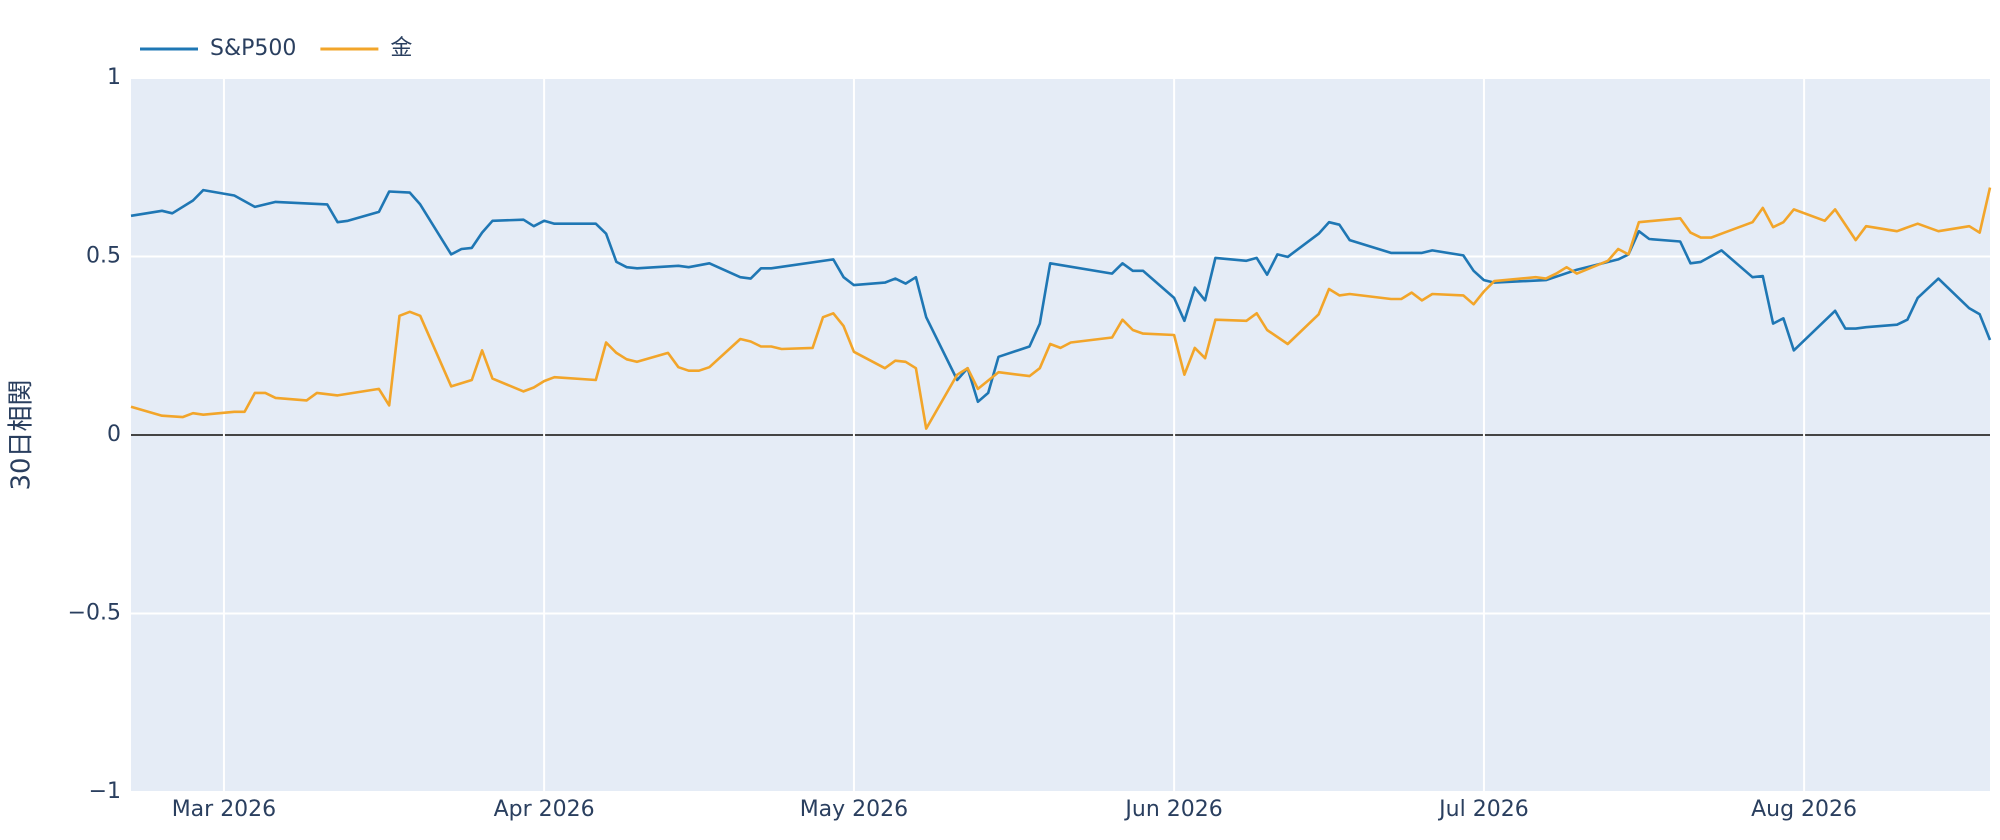  I want to click on x-tick-label: Apr 2026, so click(544, 809).